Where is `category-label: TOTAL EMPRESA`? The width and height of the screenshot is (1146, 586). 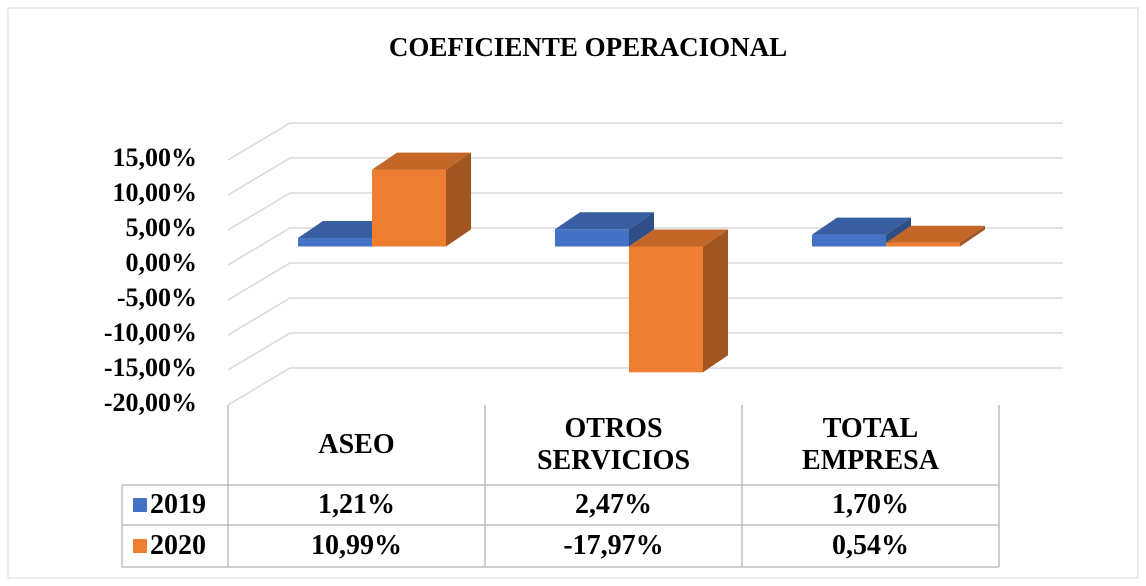
category-label: TOTAL EMPRESA is located at coordinates (870, 444).